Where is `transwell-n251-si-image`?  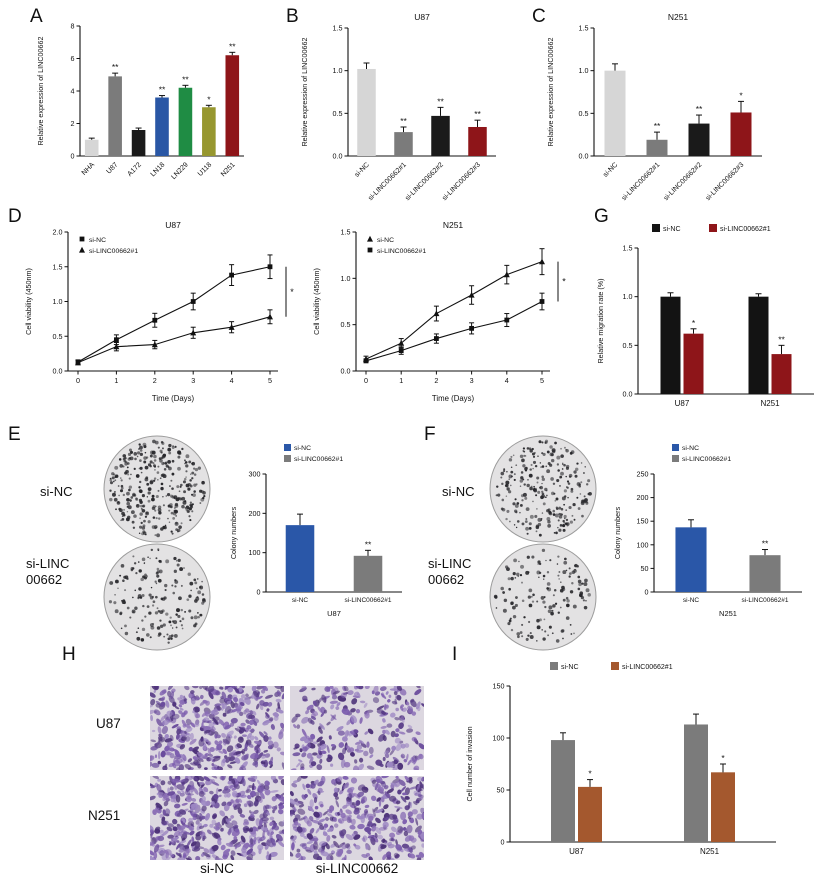 transwell-n251-si-image is located at coordinates (357, 818).